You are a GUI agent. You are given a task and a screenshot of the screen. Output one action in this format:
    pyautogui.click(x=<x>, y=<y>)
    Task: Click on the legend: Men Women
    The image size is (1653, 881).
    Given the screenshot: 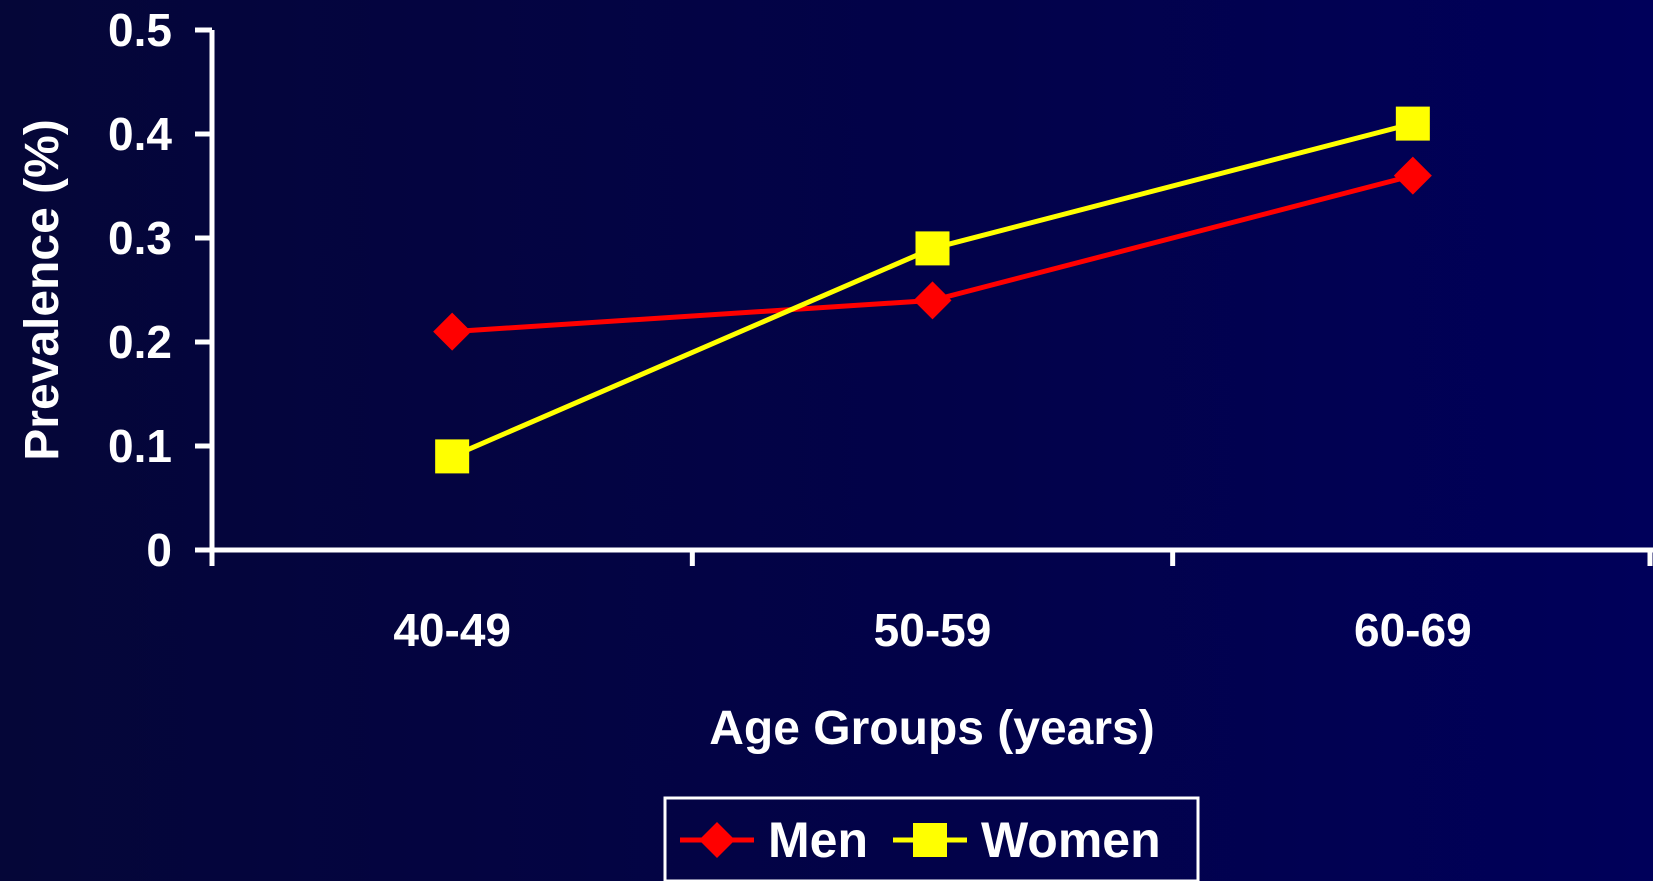 What is the action you would take?
    pyautogui.click(x=931, y=838)
    